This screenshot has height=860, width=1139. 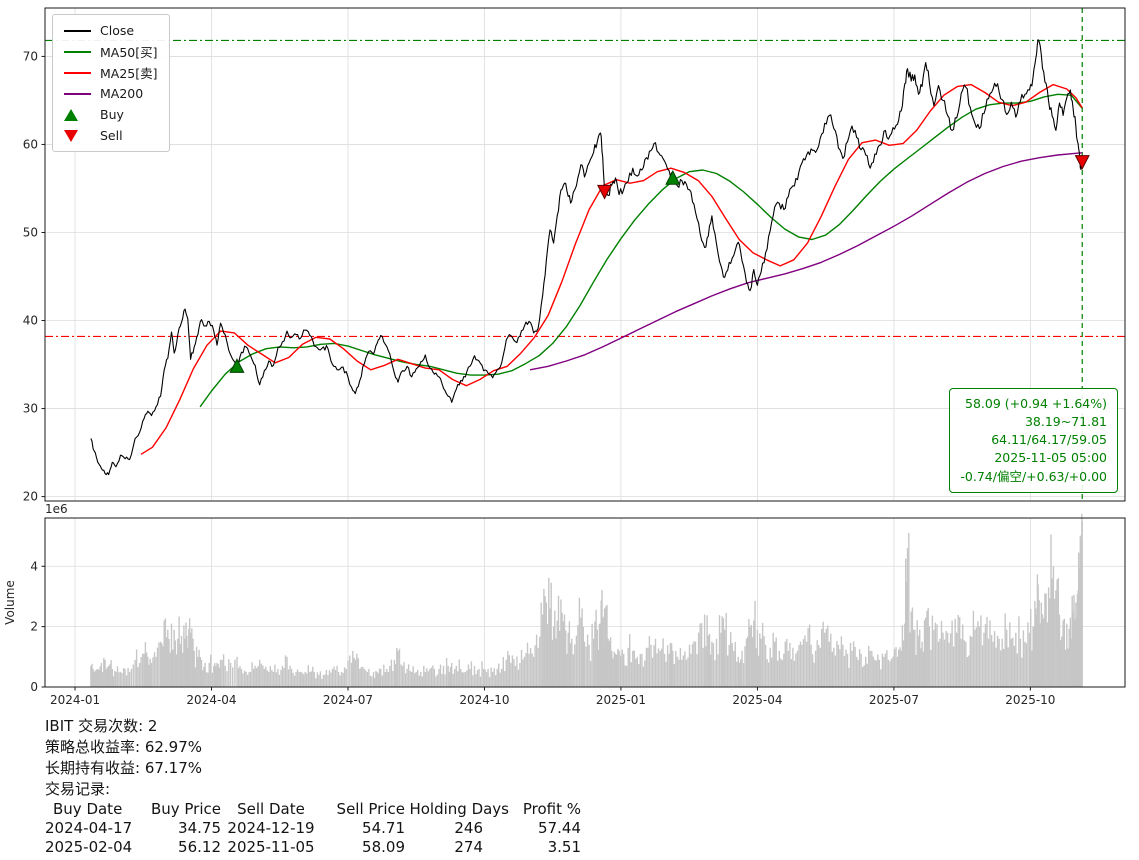 I want to click on trade-cell: 274, so click(x=468, y=847).